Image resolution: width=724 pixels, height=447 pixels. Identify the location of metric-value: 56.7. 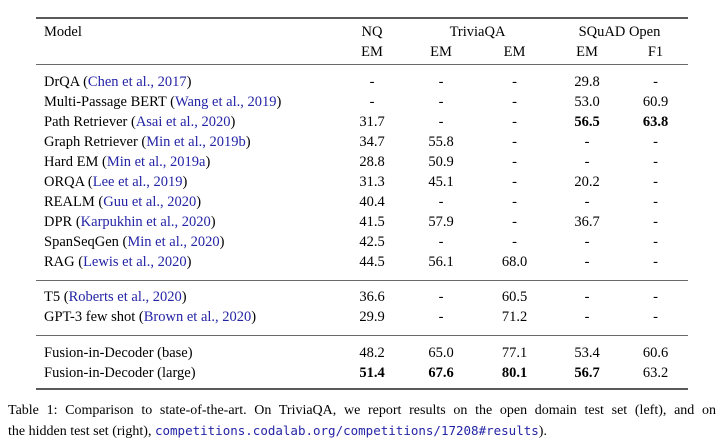
(587, 373).